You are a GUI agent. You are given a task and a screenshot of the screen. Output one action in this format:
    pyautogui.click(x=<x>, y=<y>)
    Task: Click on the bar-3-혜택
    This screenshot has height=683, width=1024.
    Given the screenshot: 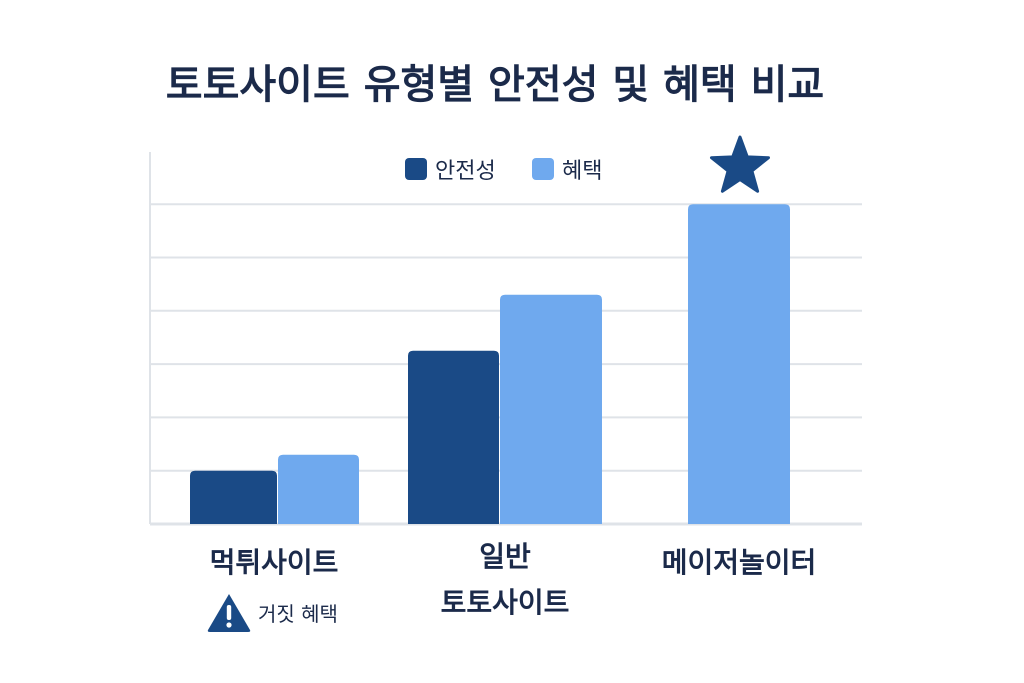 What is the action you would take?
    pyautogui.click(x=739, y=364)
    